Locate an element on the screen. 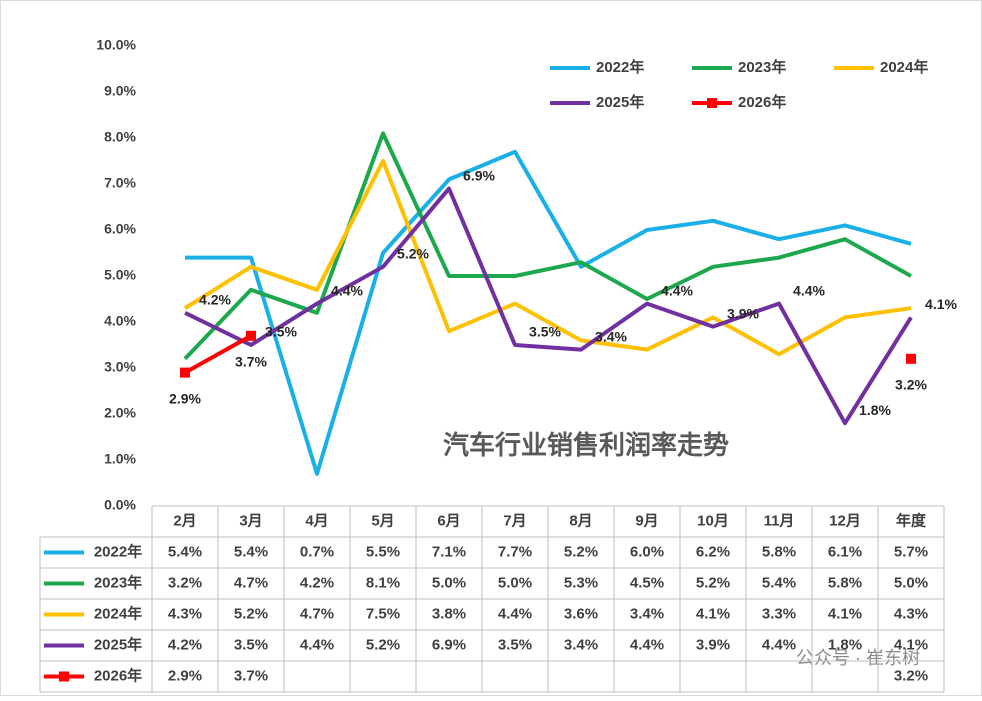 This screenshot has width=982, height=701. x-tick-label: 10月 is located at coordinates (713, 520).